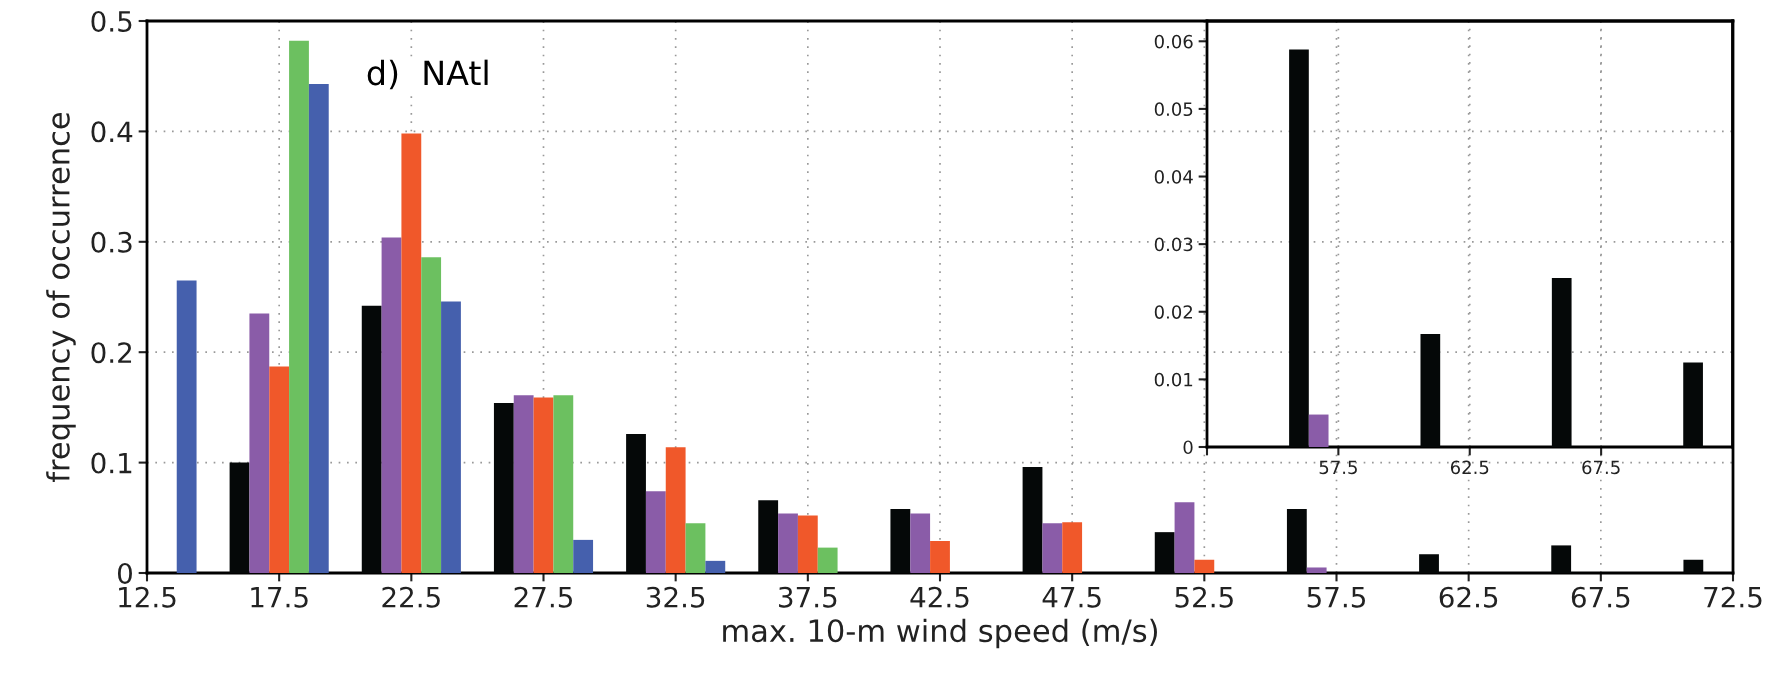 The height and width of the screenshot is (680, 1782). I want to click on y-tick-label: 0.04, so click(1173, 176).